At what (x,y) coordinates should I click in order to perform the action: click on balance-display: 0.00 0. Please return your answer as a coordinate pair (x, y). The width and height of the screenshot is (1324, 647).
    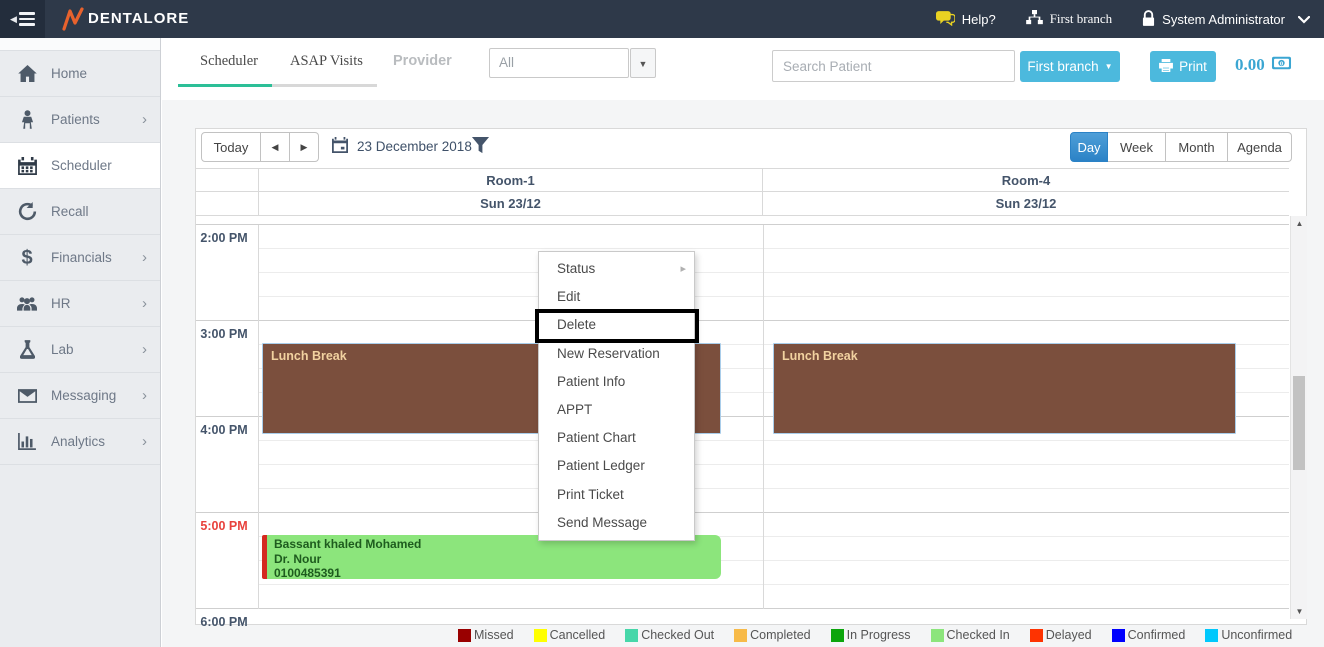
    Looking at the image, I should click on (1263, 65).